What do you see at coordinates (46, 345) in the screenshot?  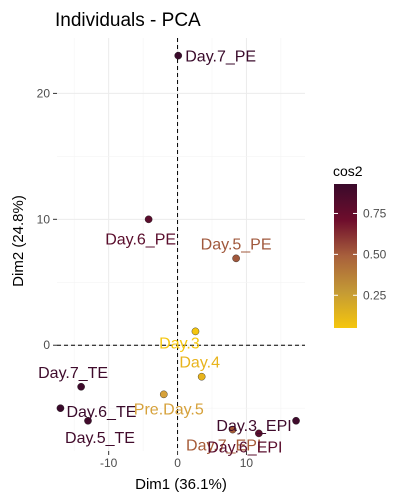 I see `y-tick-label: 0` at bounding box center [46, 345].